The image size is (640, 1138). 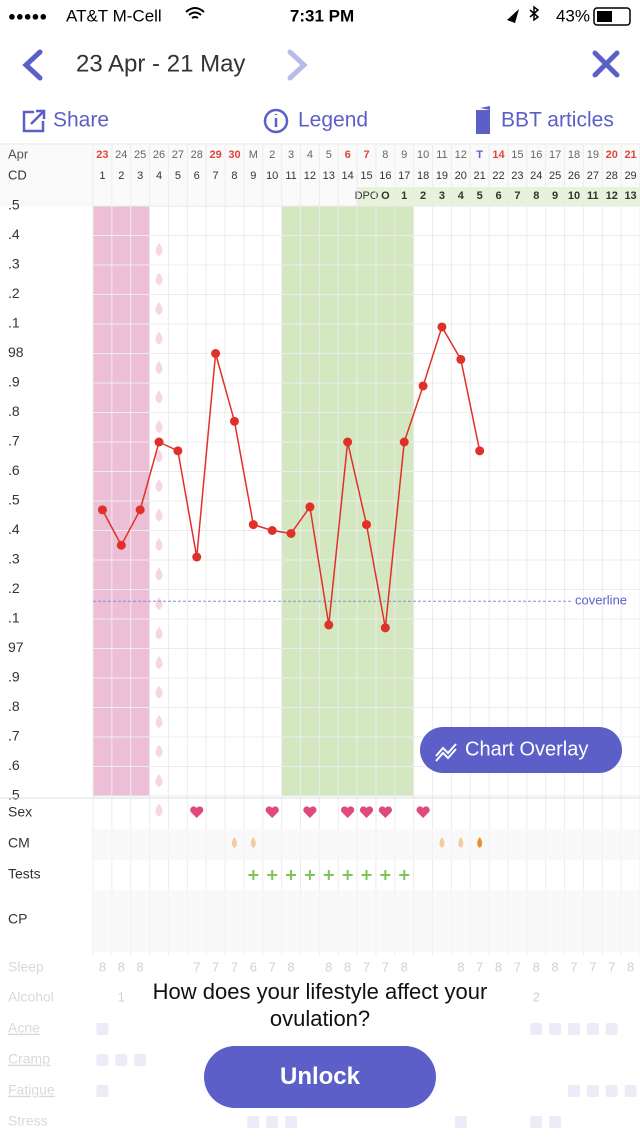 I want to click on cycle-day: 26, so click(x=574, y=176).